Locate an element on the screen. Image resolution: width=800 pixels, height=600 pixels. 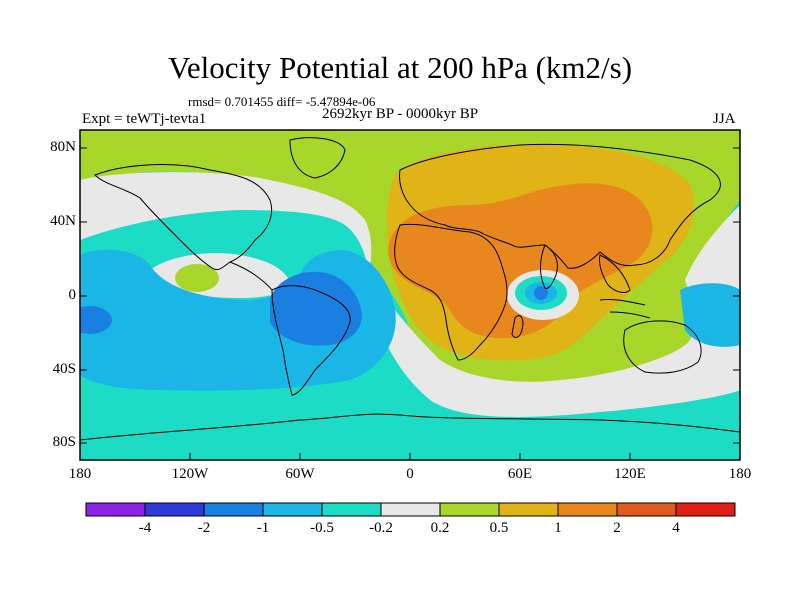
lon-label-120e: 120E is located at coordinates (630, 474).